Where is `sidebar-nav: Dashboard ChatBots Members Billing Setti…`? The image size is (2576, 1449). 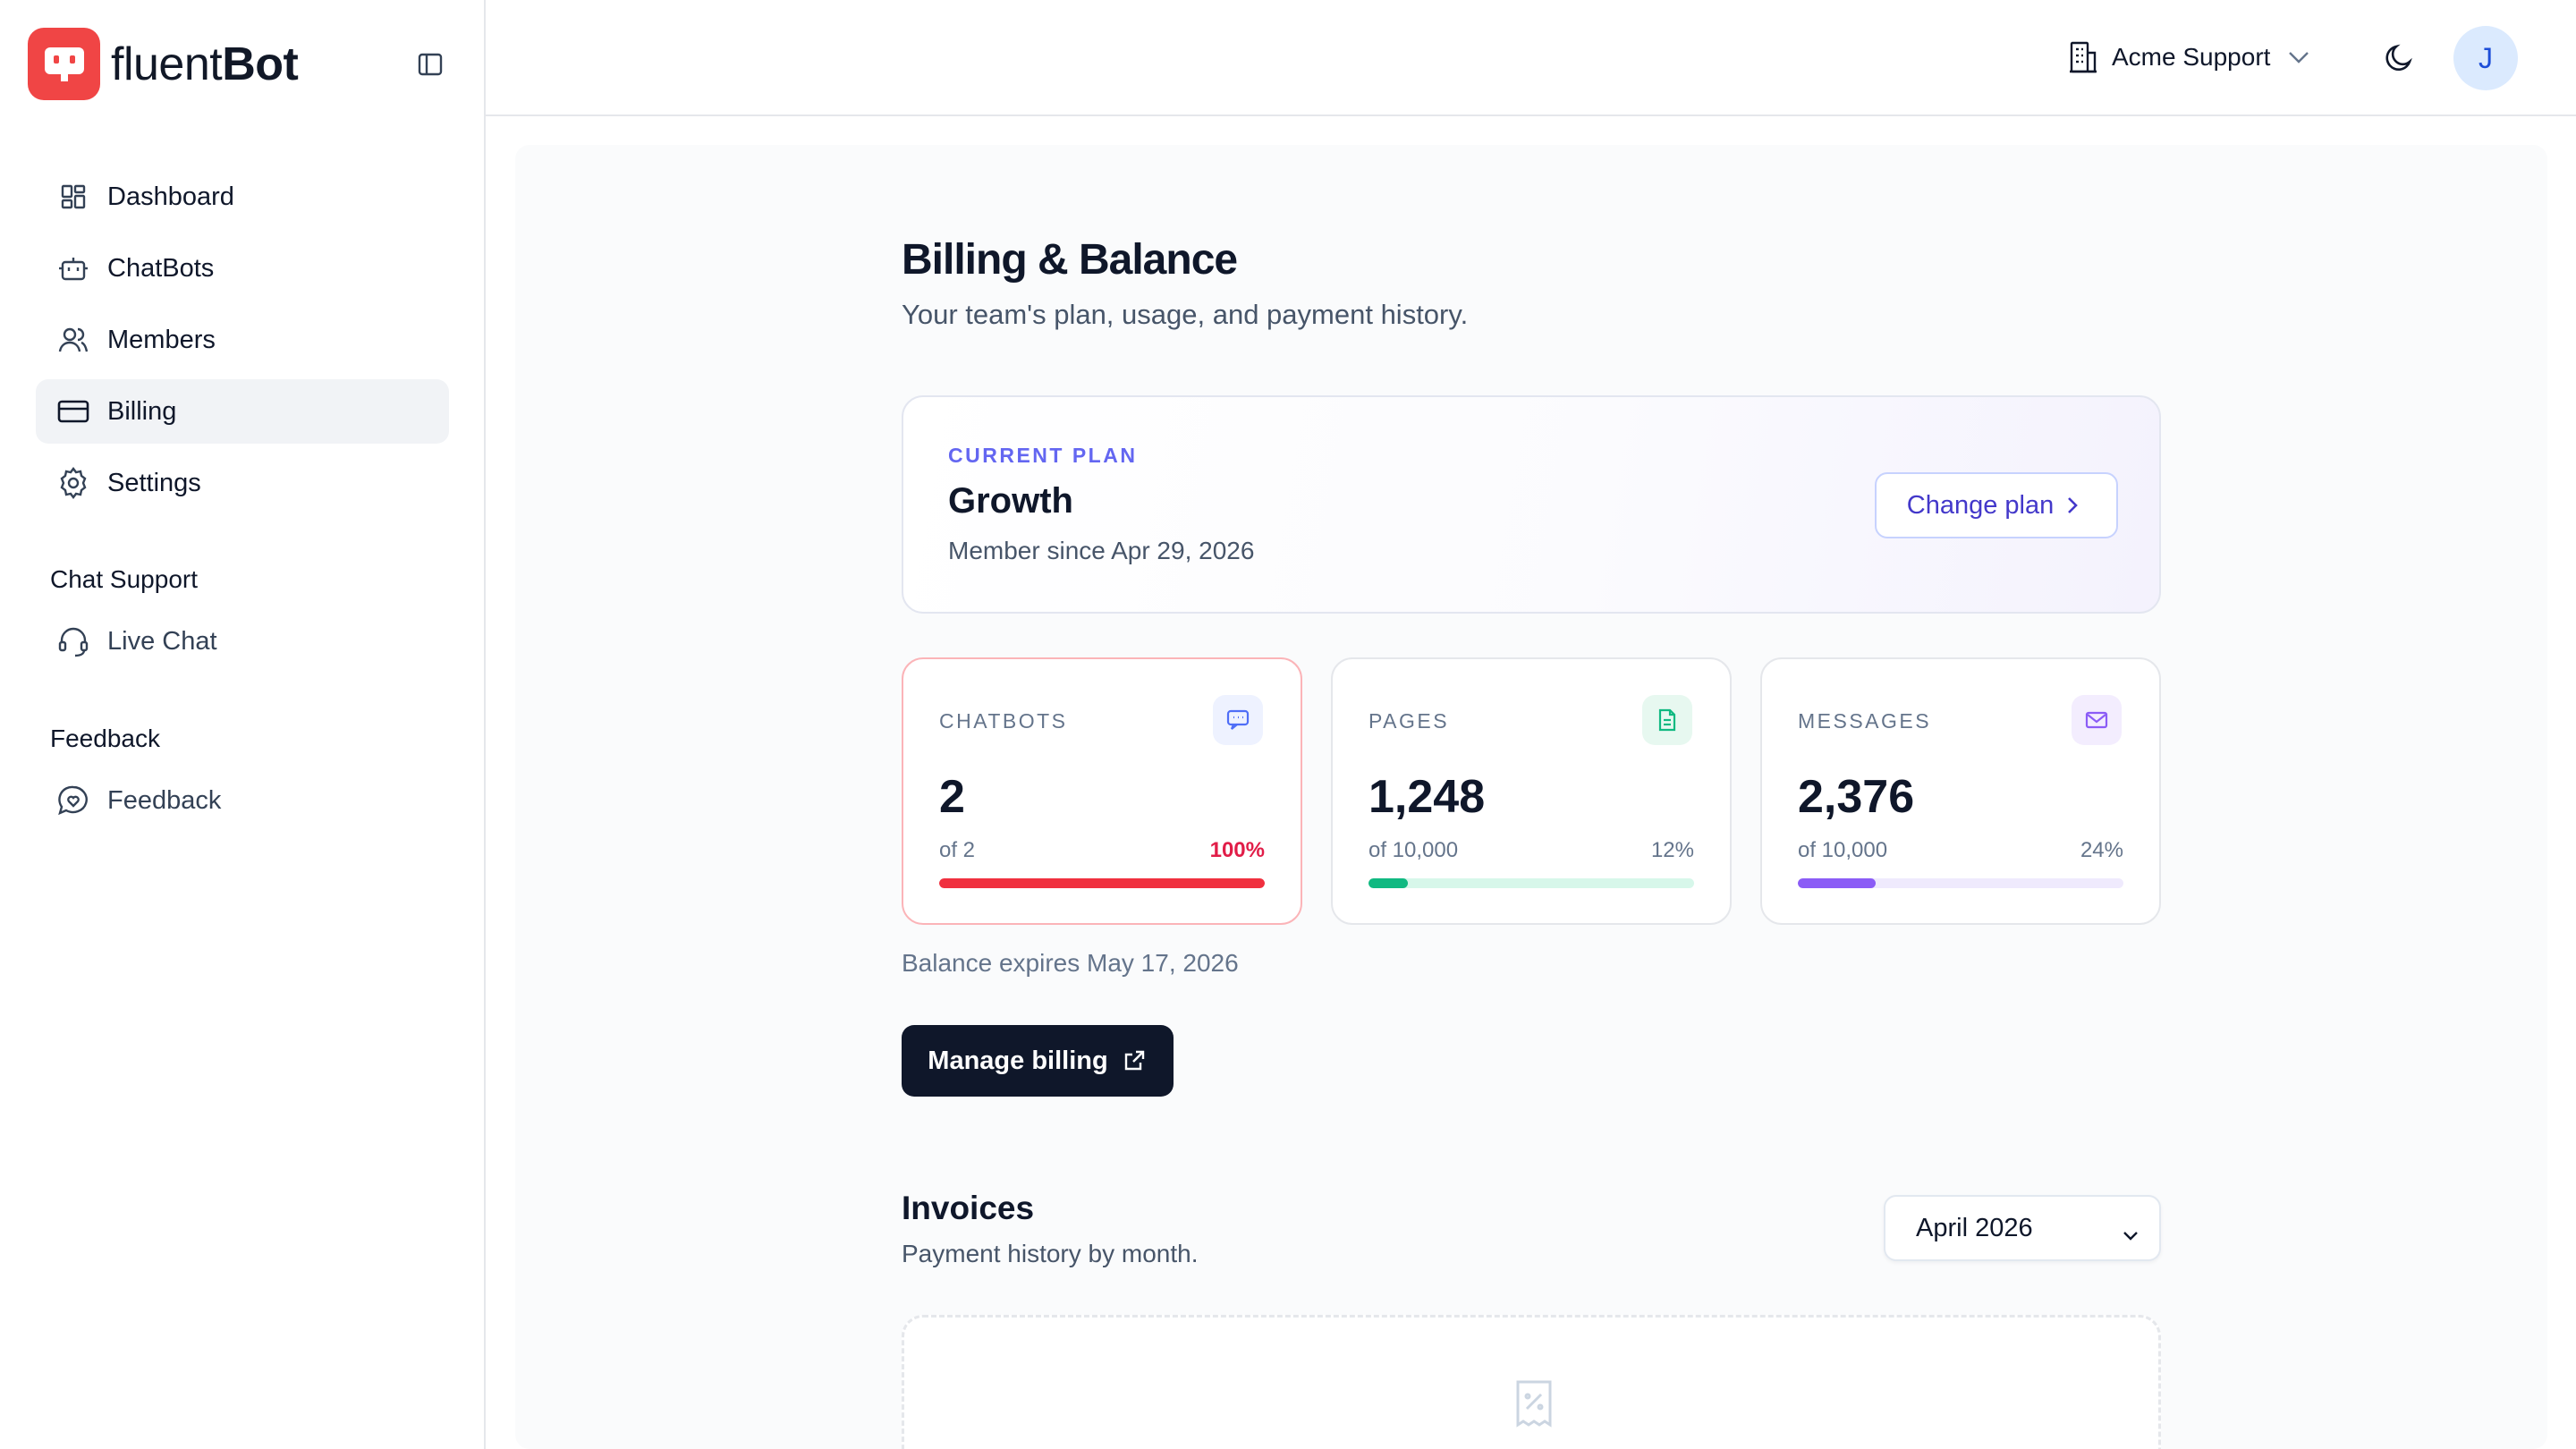 sidebar-nav: Dashboard ChatBots Members Billing Setti… is located at coordinates (242, 343).